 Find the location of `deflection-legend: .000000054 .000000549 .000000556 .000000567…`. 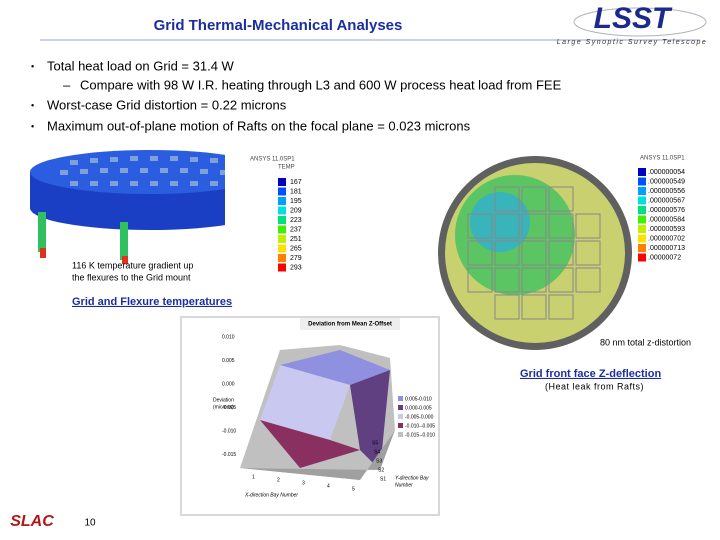

deflection-legend: .000000054 .000000549 .000000556 .000000567… is located at coordinates (661, 215).